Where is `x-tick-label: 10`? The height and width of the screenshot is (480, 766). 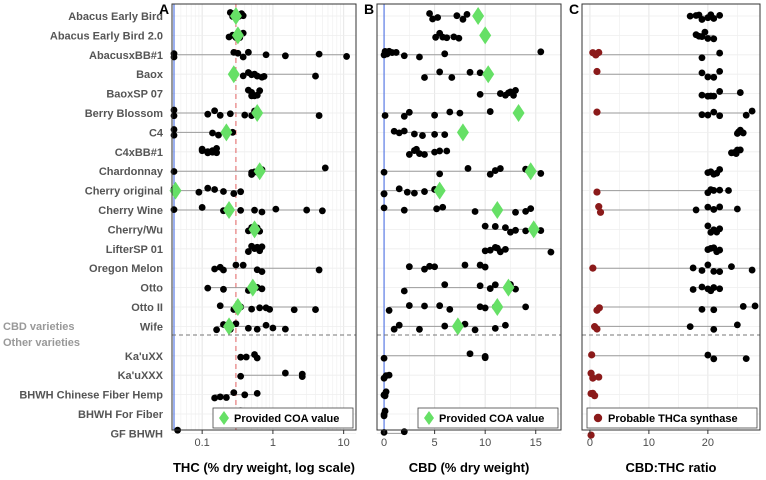 x-tick-label: 10 is located at coordinates (485, 443).